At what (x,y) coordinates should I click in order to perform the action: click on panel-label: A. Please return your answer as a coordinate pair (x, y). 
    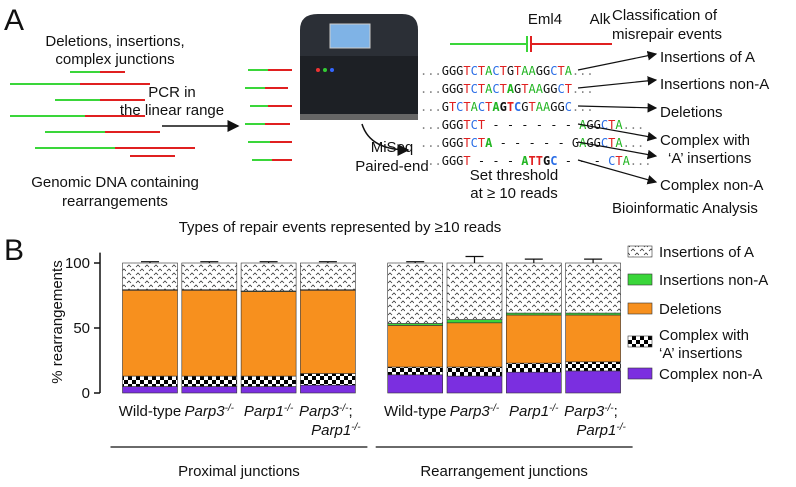
    Looking at the image, I should click on (14, 20).